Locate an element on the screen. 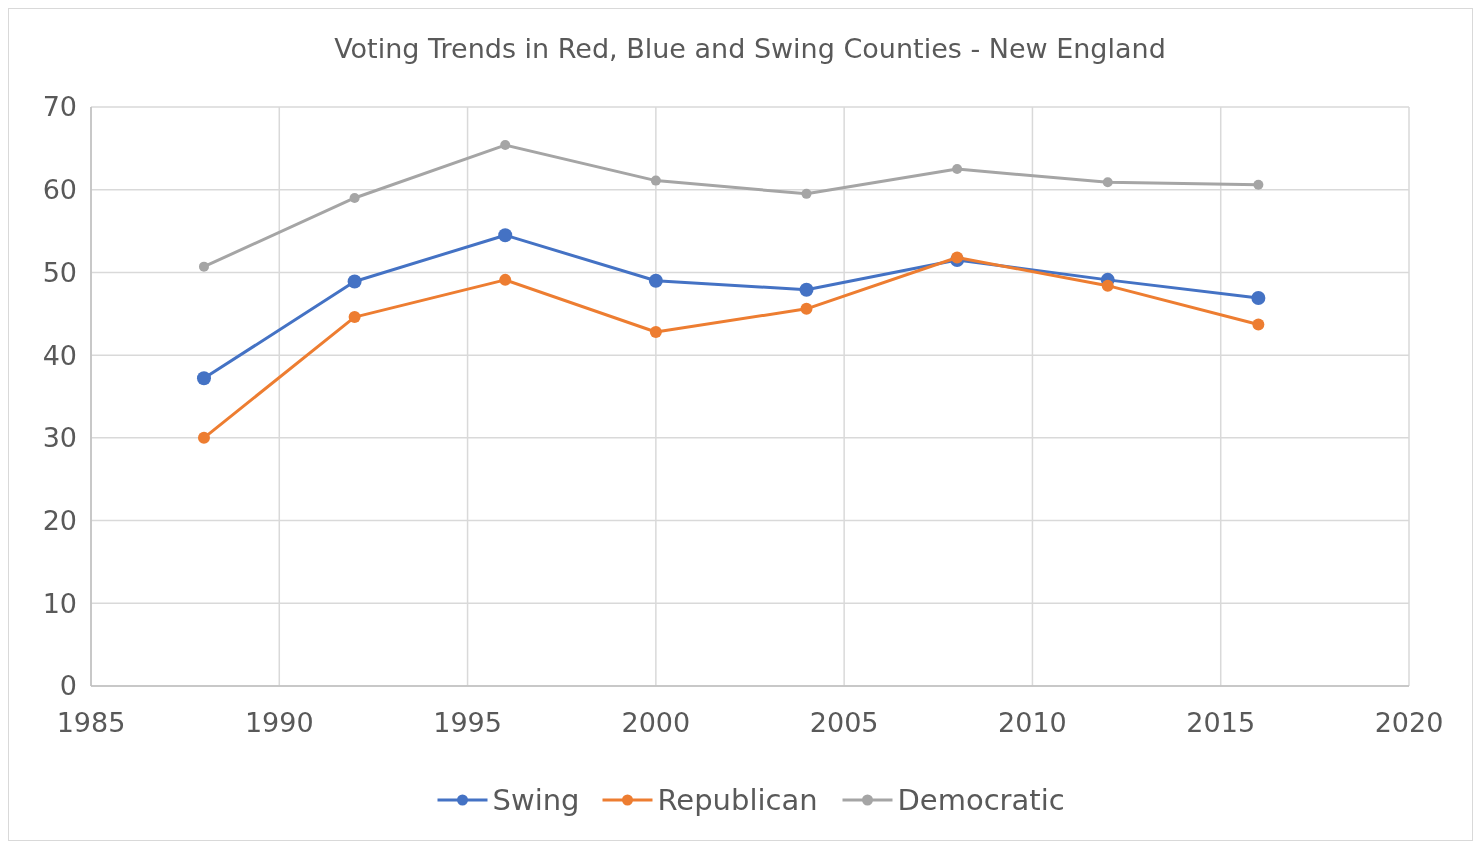 The width and height of the screenshot is (1481, 841). y-tick-label: 70 is located at coordinates (59, 107).